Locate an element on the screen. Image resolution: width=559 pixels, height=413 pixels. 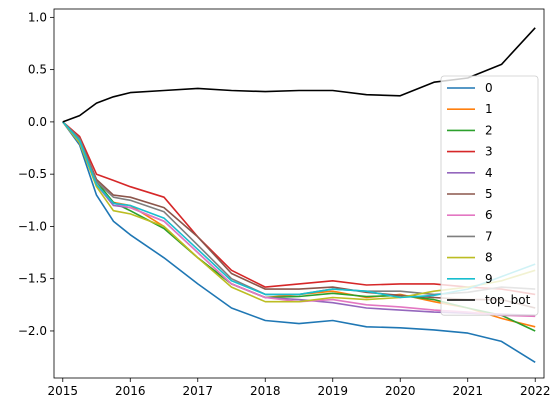
y-tick-label: −0.5 is located at coordinates (32, 174).